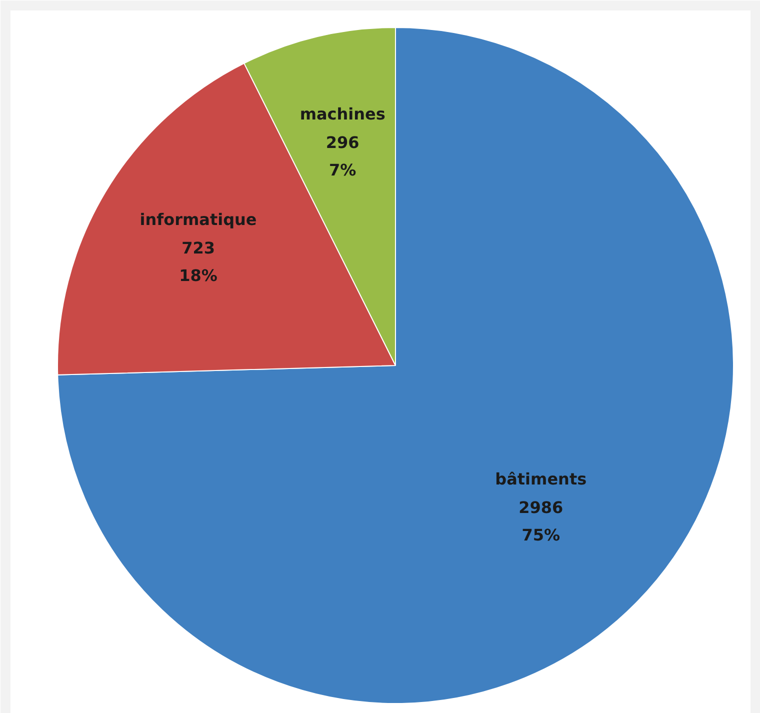 Image resolution: width=760 pixels, height=713 pixels. What do you see at coordinates (343, 114) in the screenshot?
I see `slice-label: machines` at bounding box center [343, 114].